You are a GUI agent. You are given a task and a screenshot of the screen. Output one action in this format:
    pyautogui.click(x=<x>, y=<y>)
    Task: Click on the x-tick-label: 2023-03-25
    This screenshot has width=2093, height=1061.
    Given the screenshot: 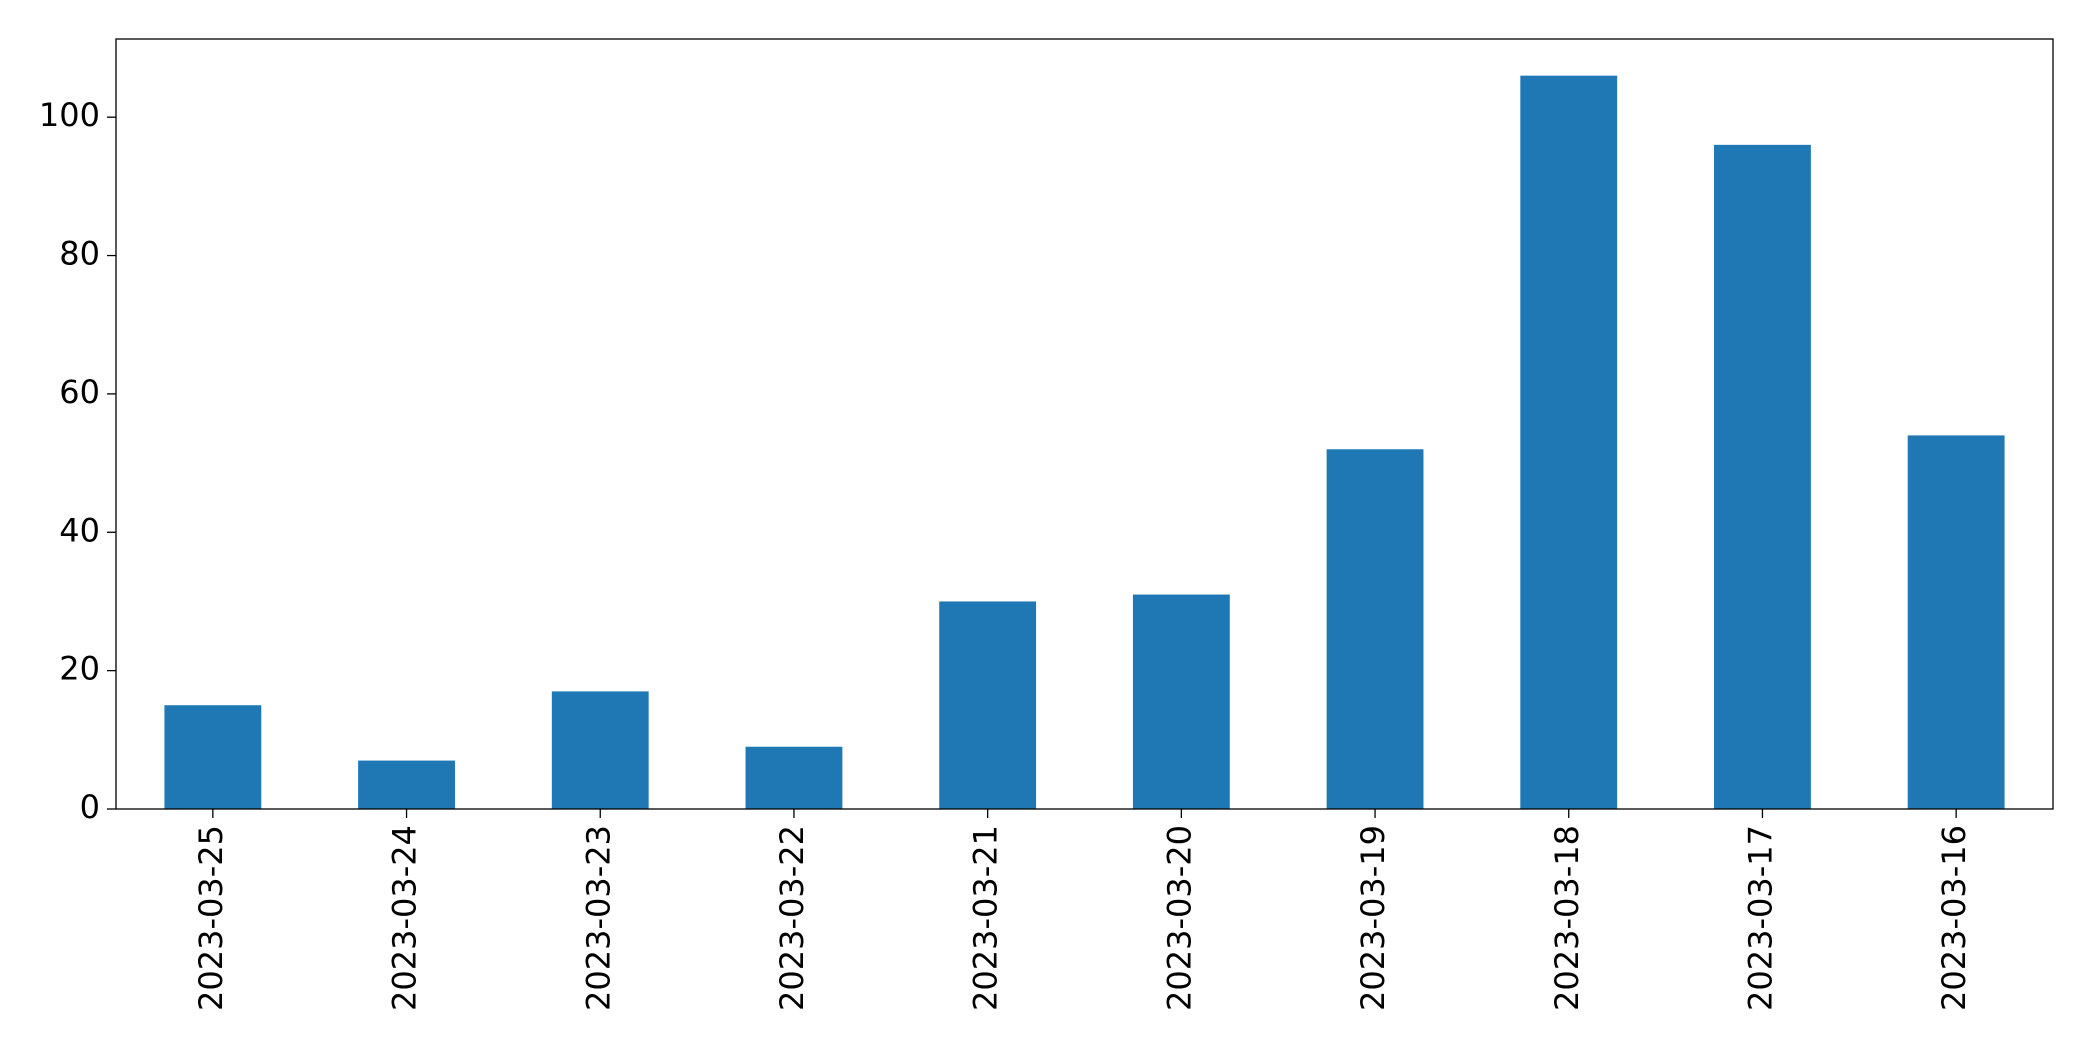 What is the action you would take?
    pyautogui.click(x=211, y=918)
    